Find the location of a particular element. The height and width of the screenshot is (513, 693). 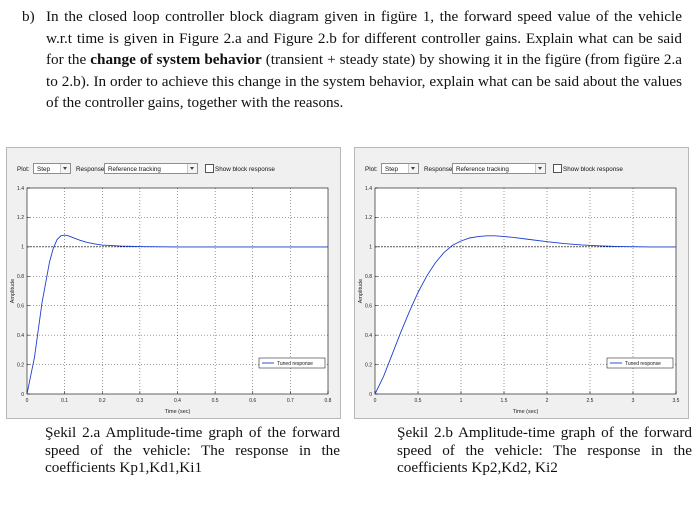

x-tick-label: 1 is located at coordinates (461, 401).